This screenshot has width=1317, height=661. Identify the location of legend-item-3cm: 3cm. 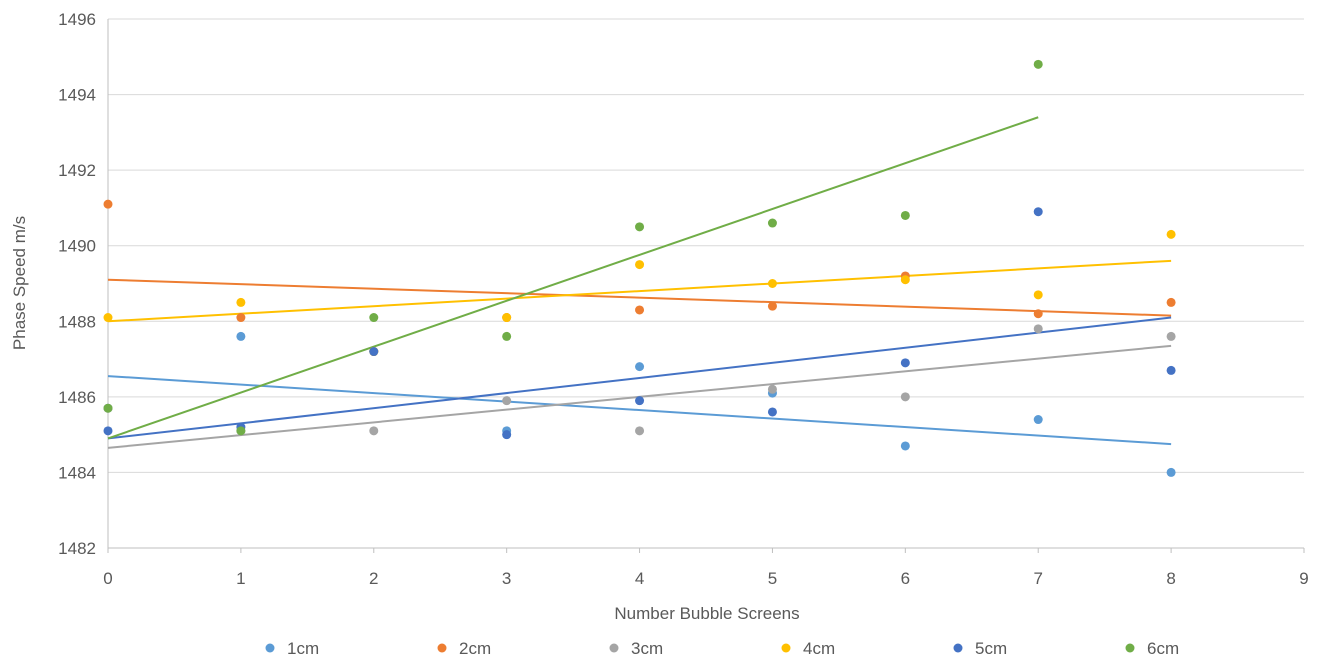
(636, 648).